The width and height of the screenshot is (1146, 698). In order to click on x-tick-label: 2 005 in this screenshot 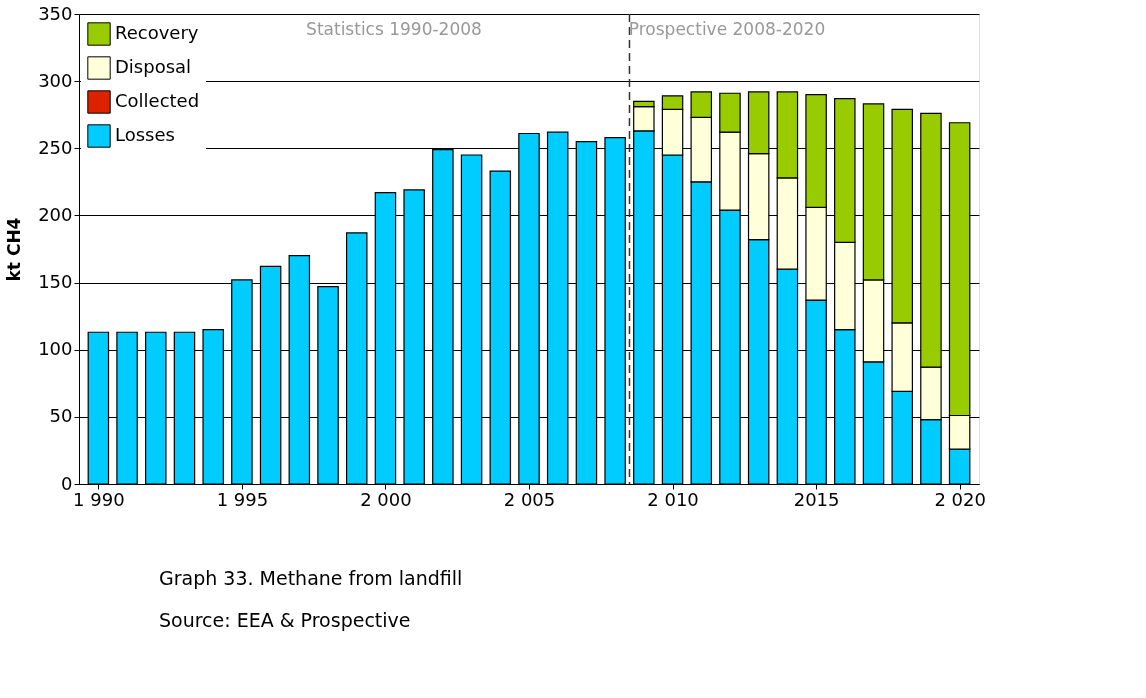, I will do `click(529, 499)`.